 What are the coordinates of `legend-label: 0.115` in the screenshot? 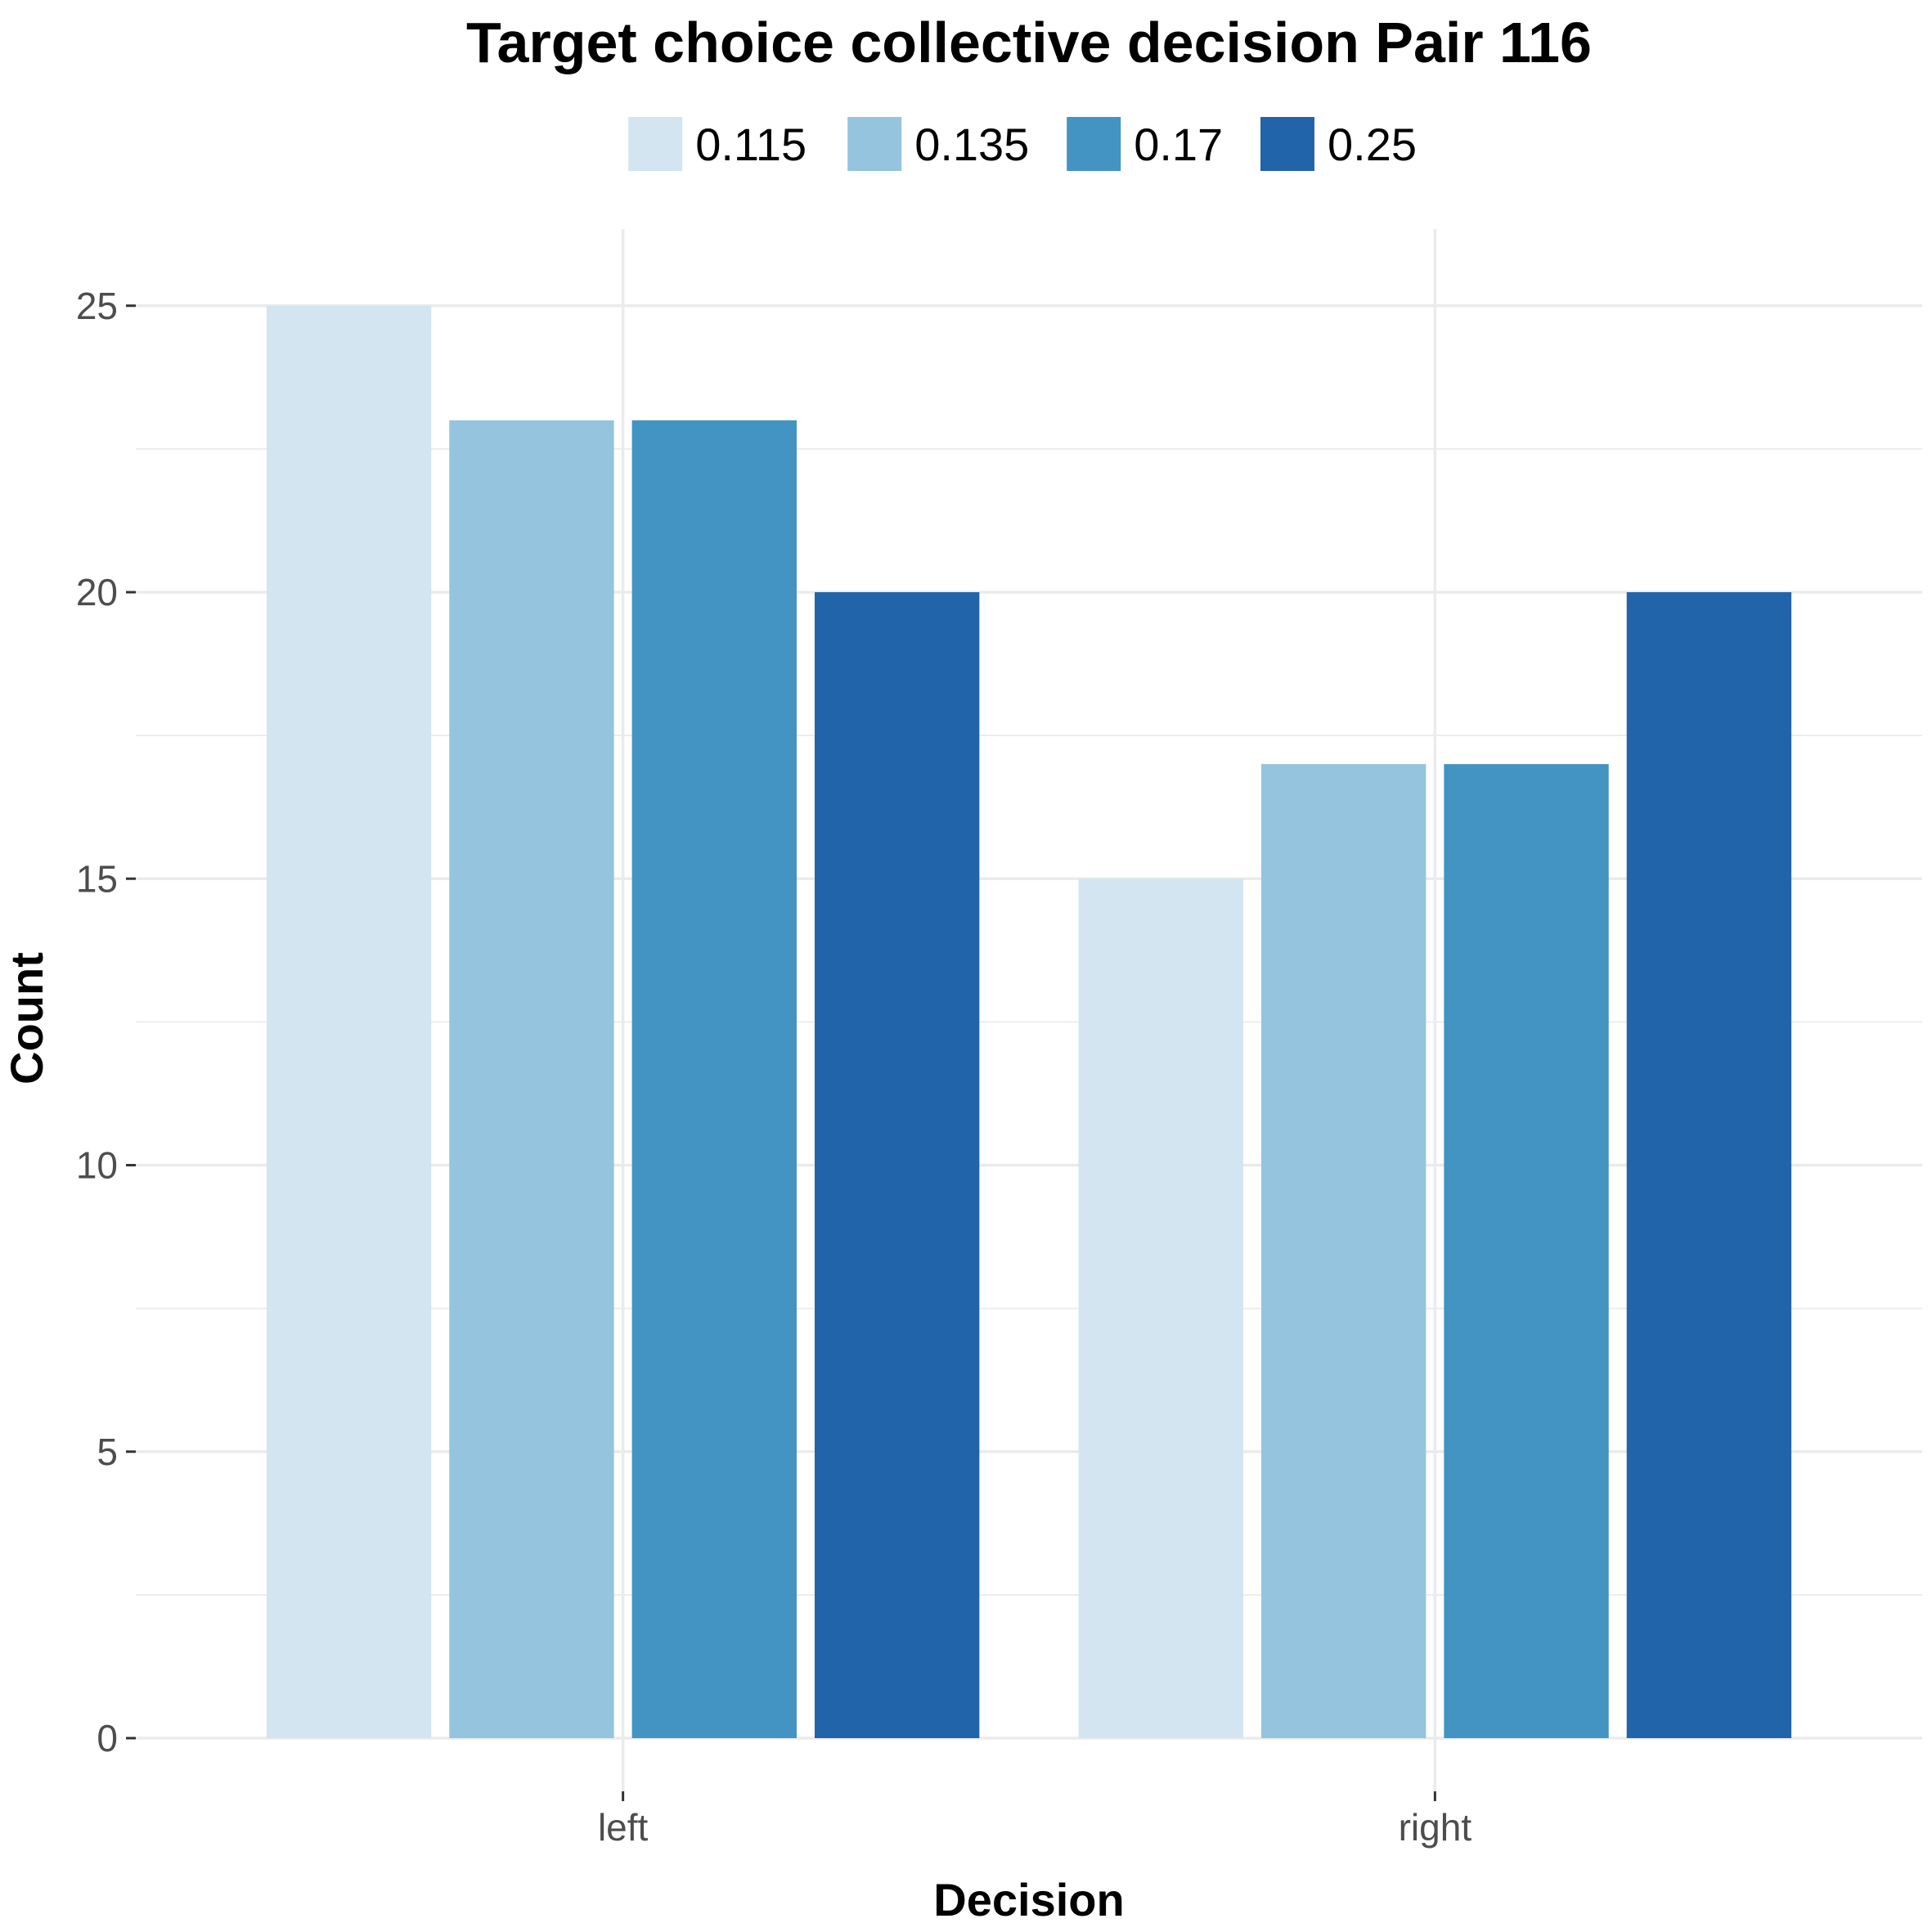 It's located at (750, 144).